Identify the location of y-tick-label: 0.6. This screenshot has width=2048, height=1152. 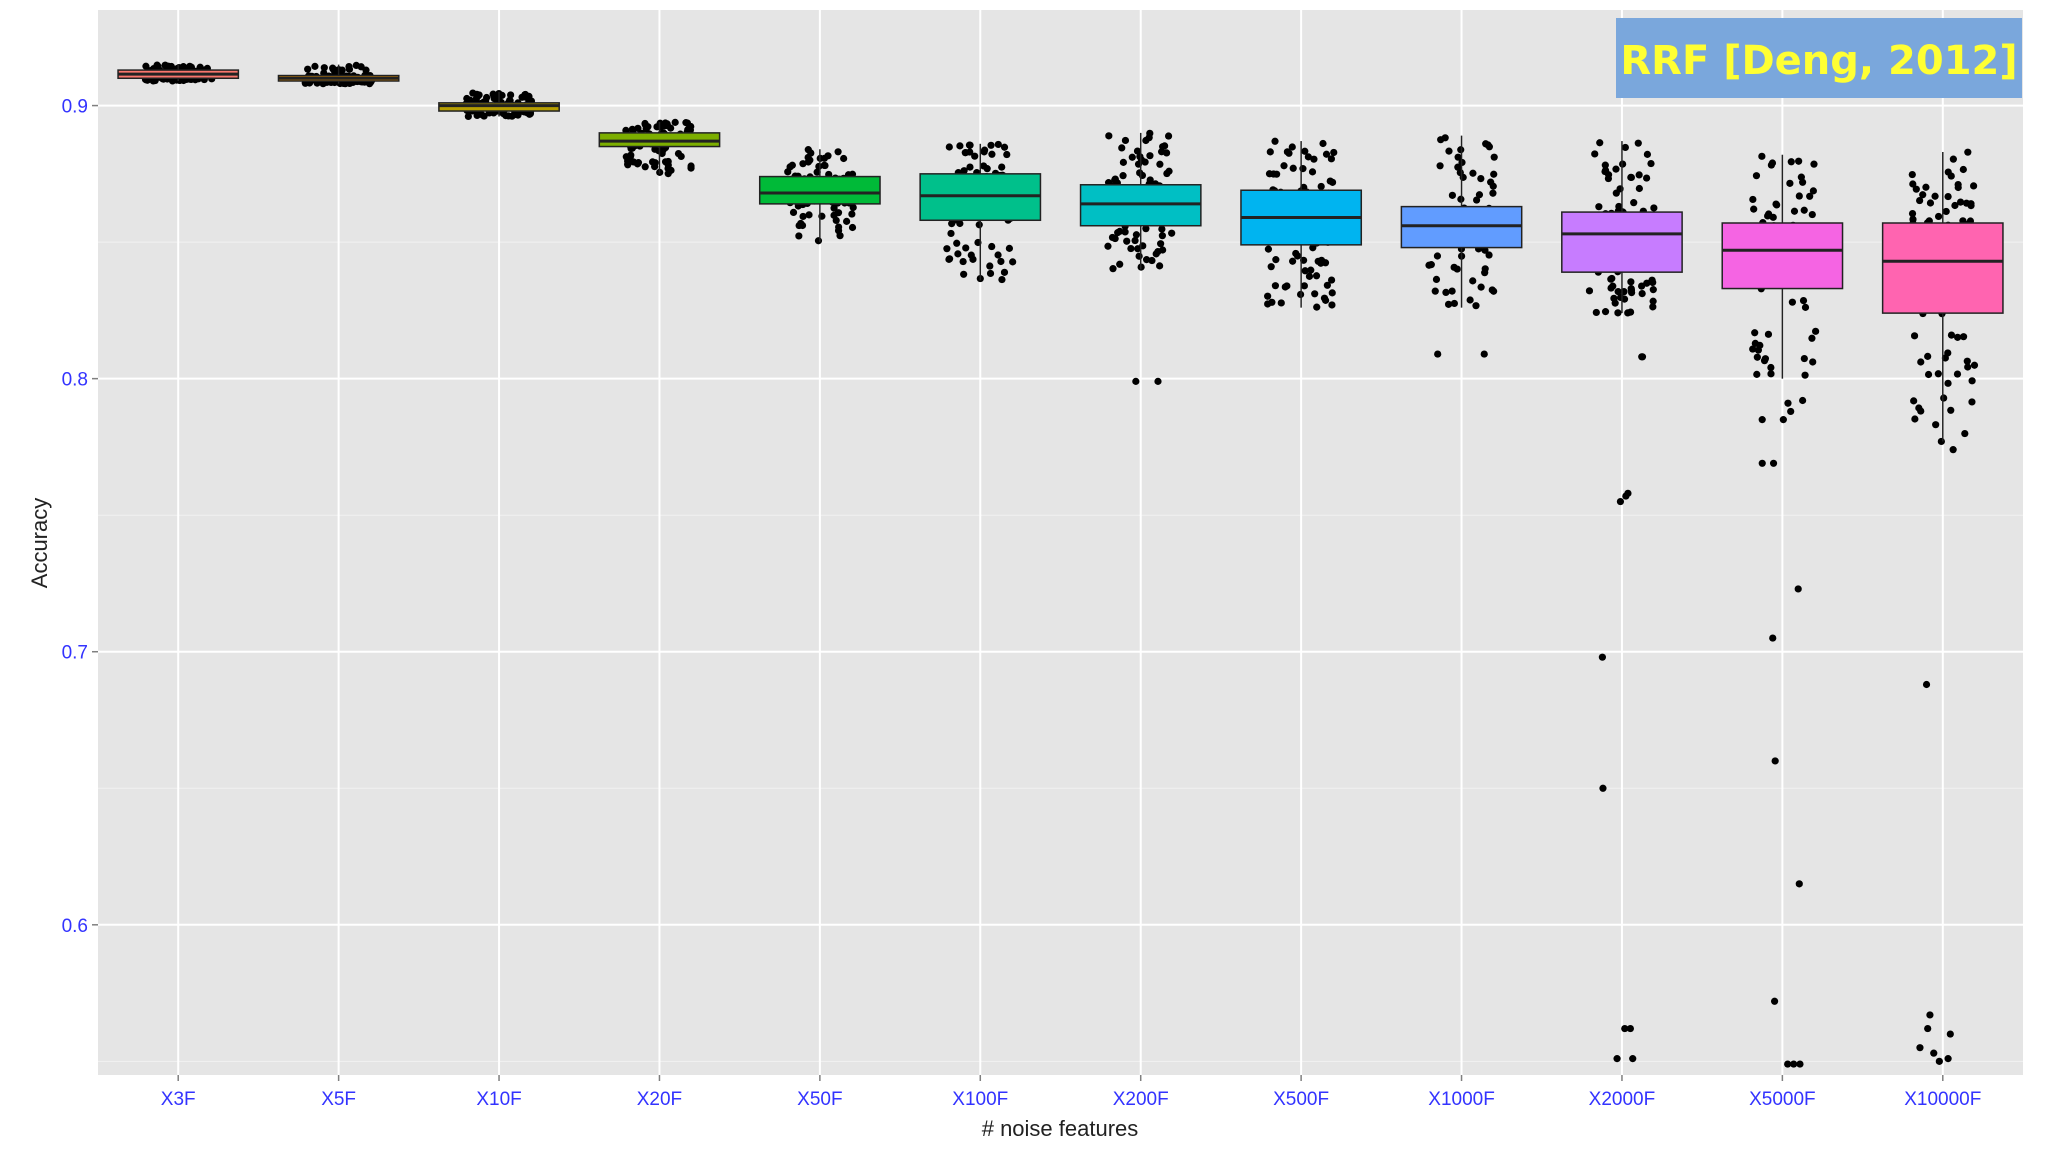
(75, 926).